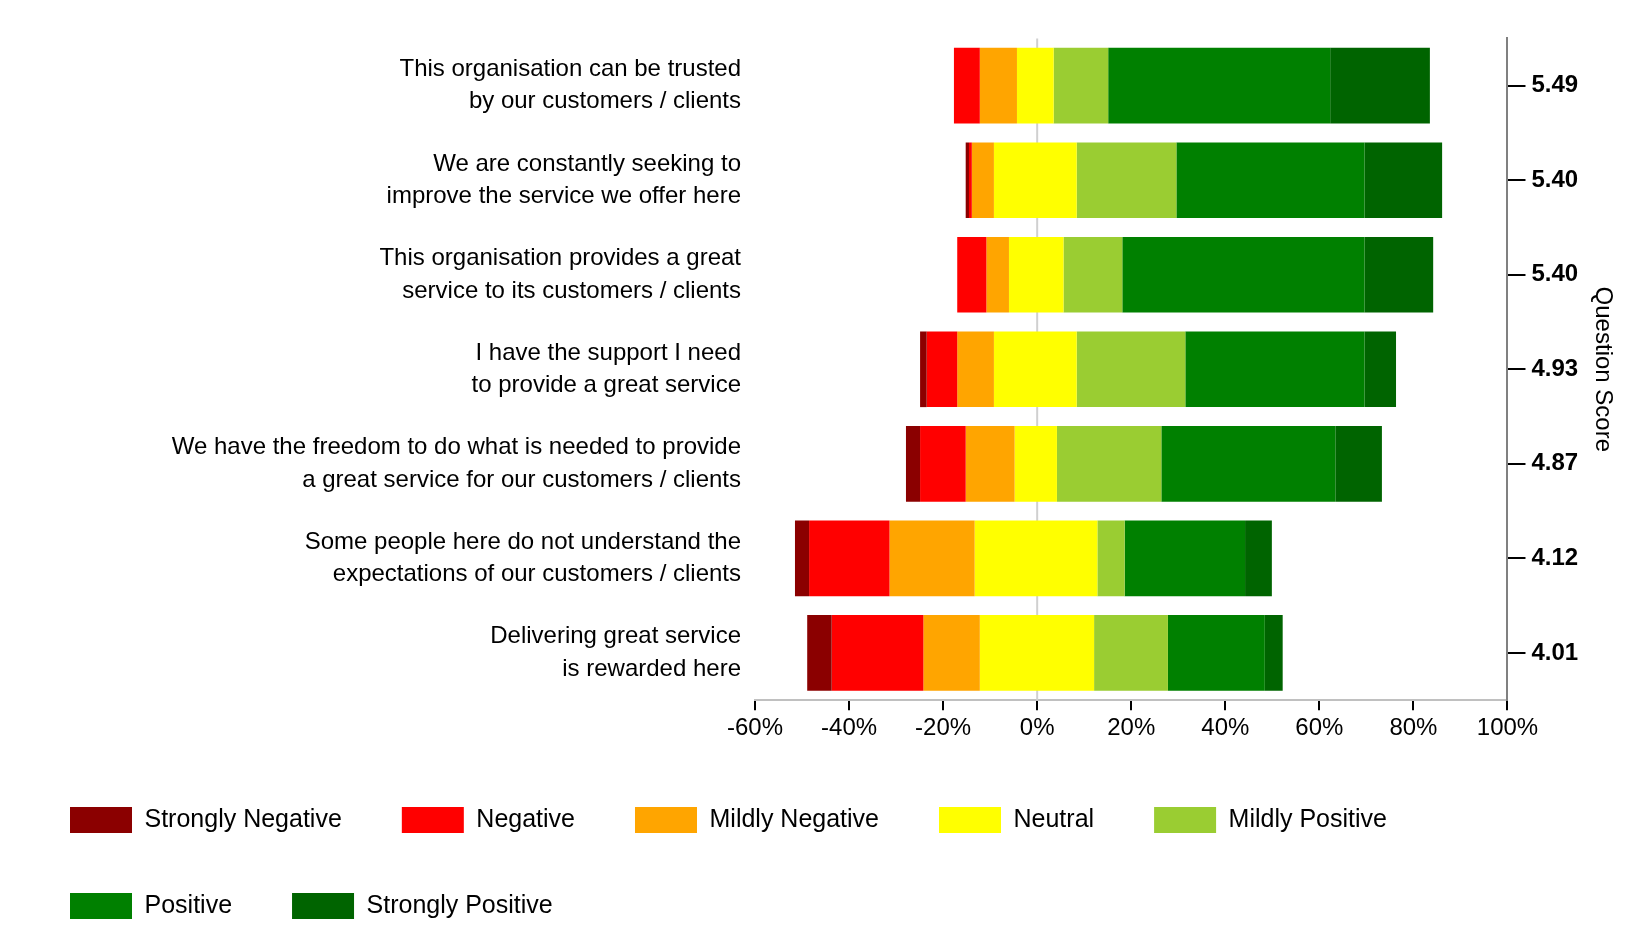  Describe the element at coordinates (560, 273) in the screenshot. I see `y-tick-label: This organisation provides a great service to its customers / clients` at that location.